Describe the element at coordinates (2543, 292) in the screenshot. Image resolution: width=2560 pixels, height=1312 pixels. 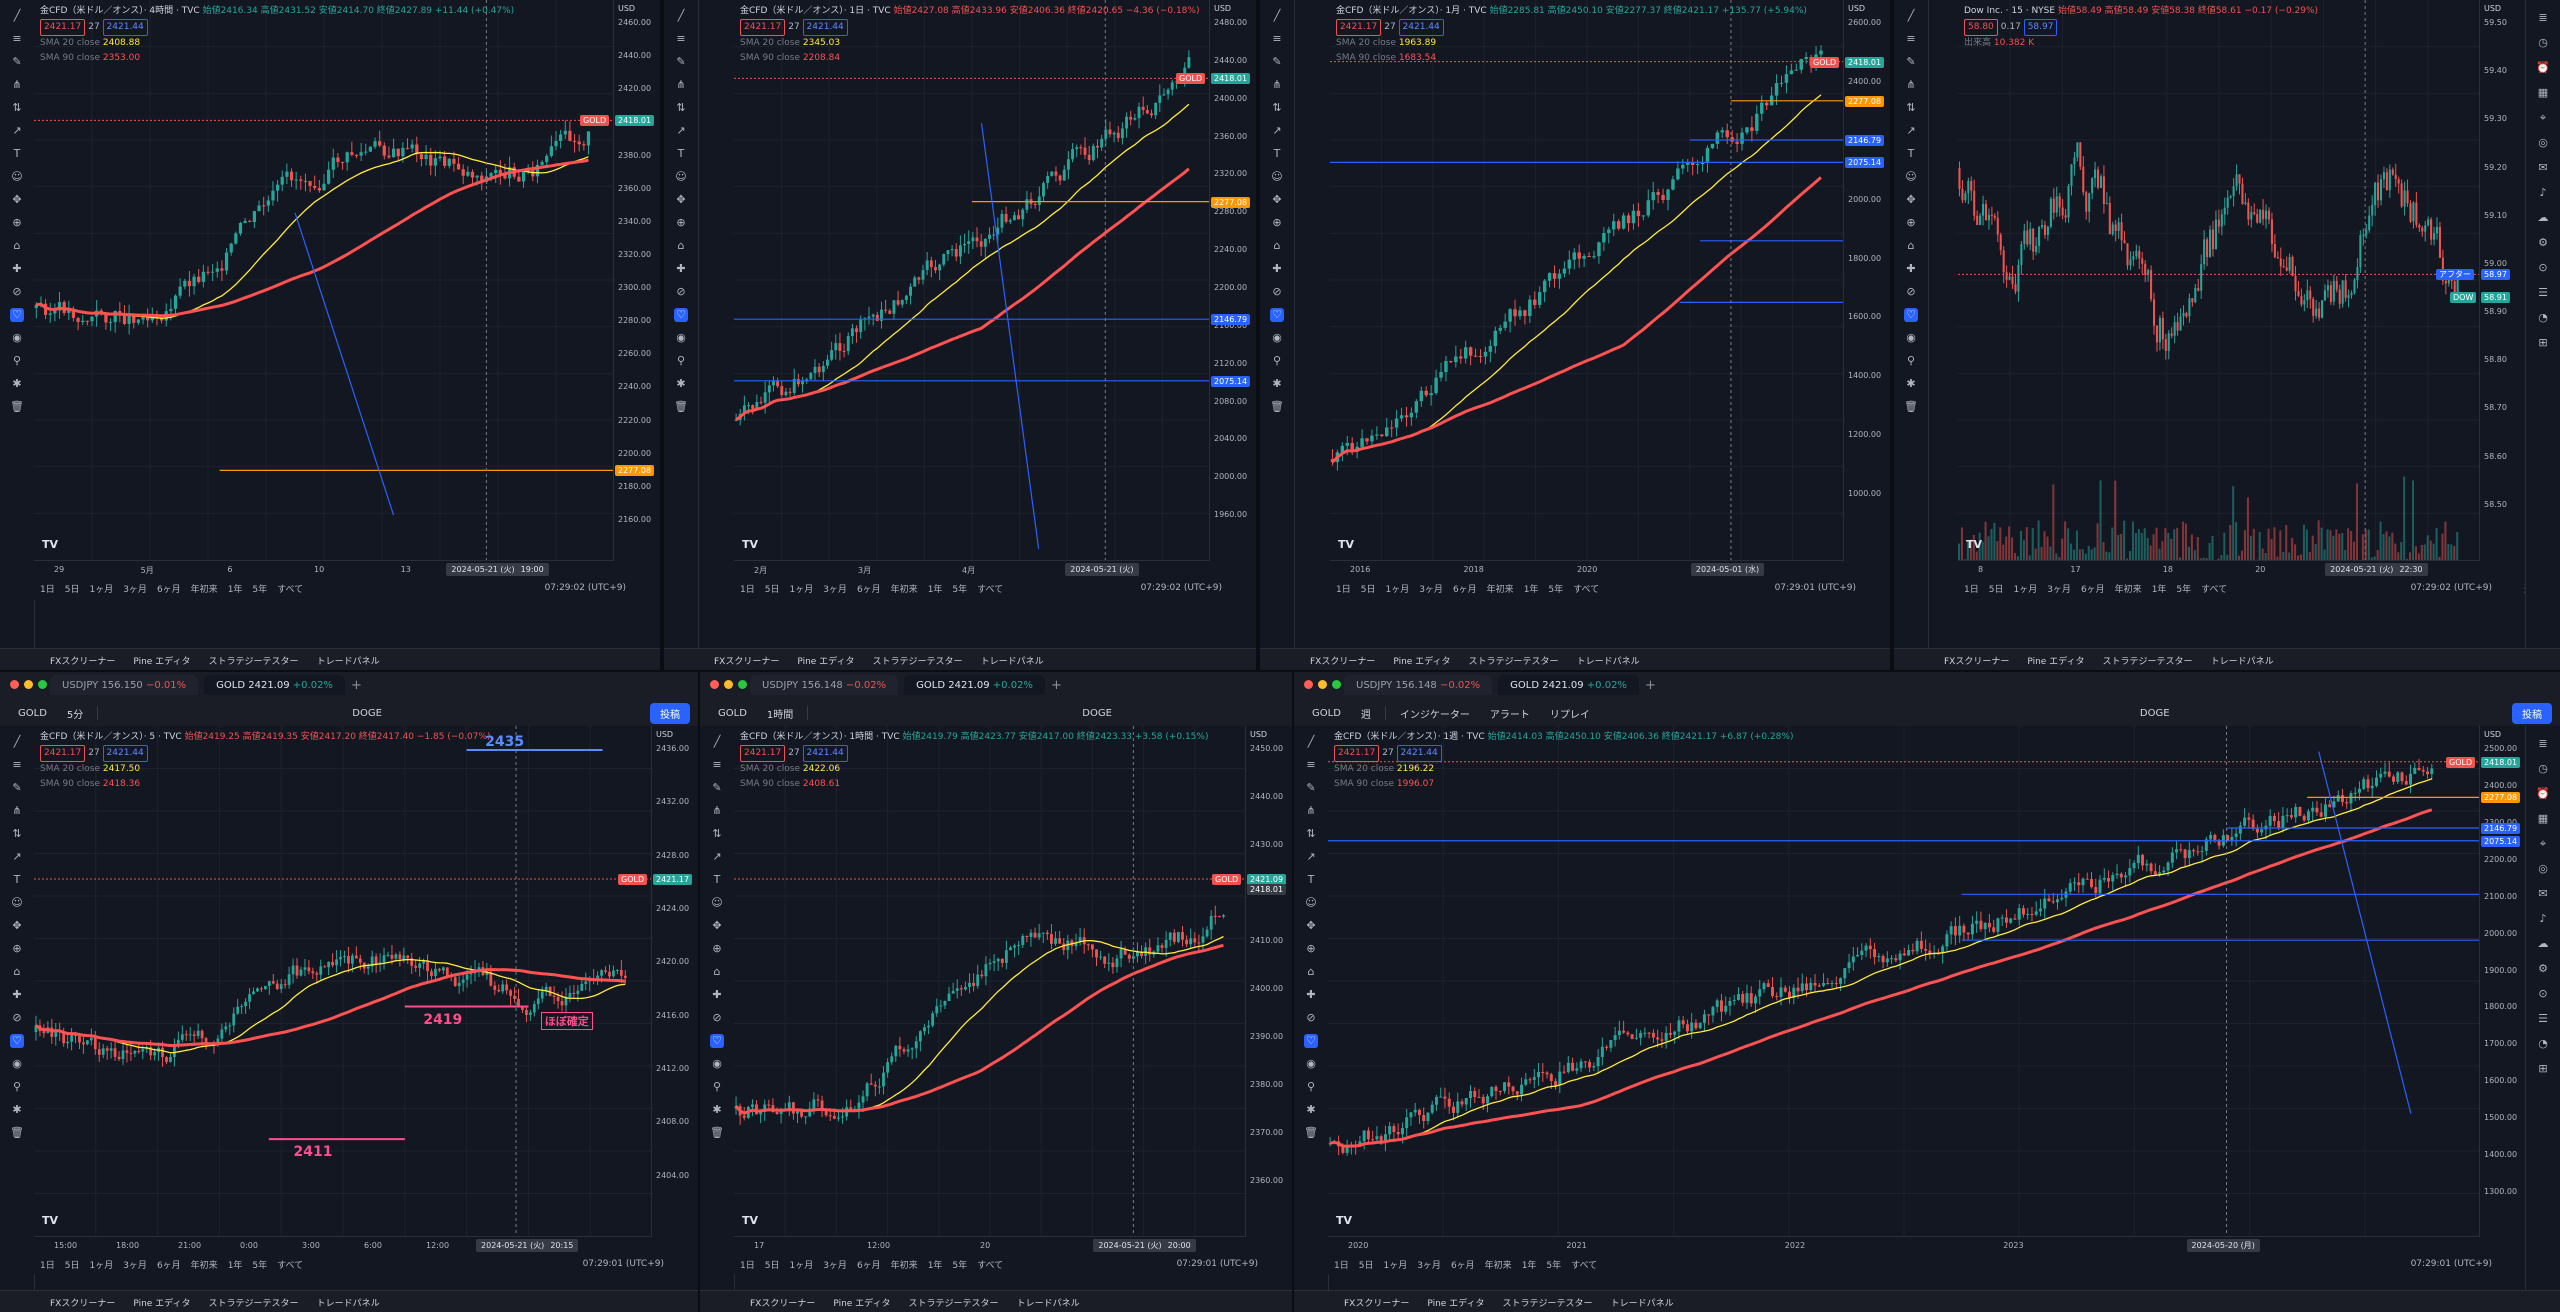
I see `sidebar-icon-11: ☰` at that location.